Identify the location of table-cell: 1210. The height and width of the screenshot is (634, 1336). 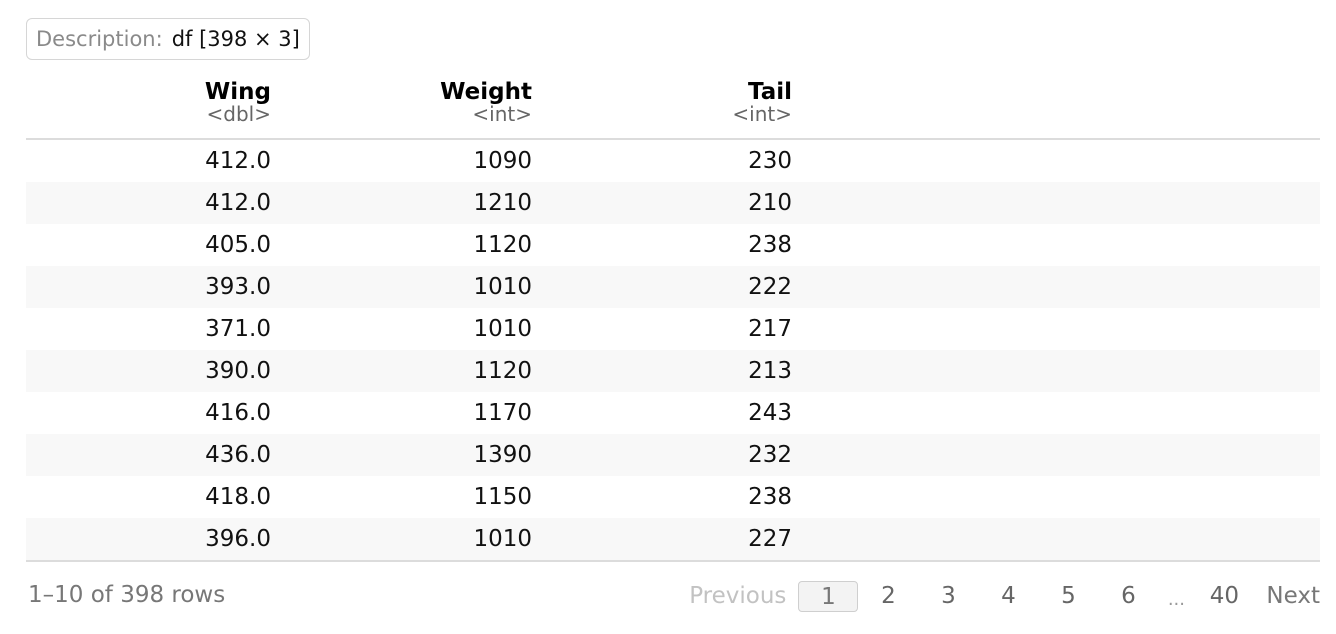
(502, 203).